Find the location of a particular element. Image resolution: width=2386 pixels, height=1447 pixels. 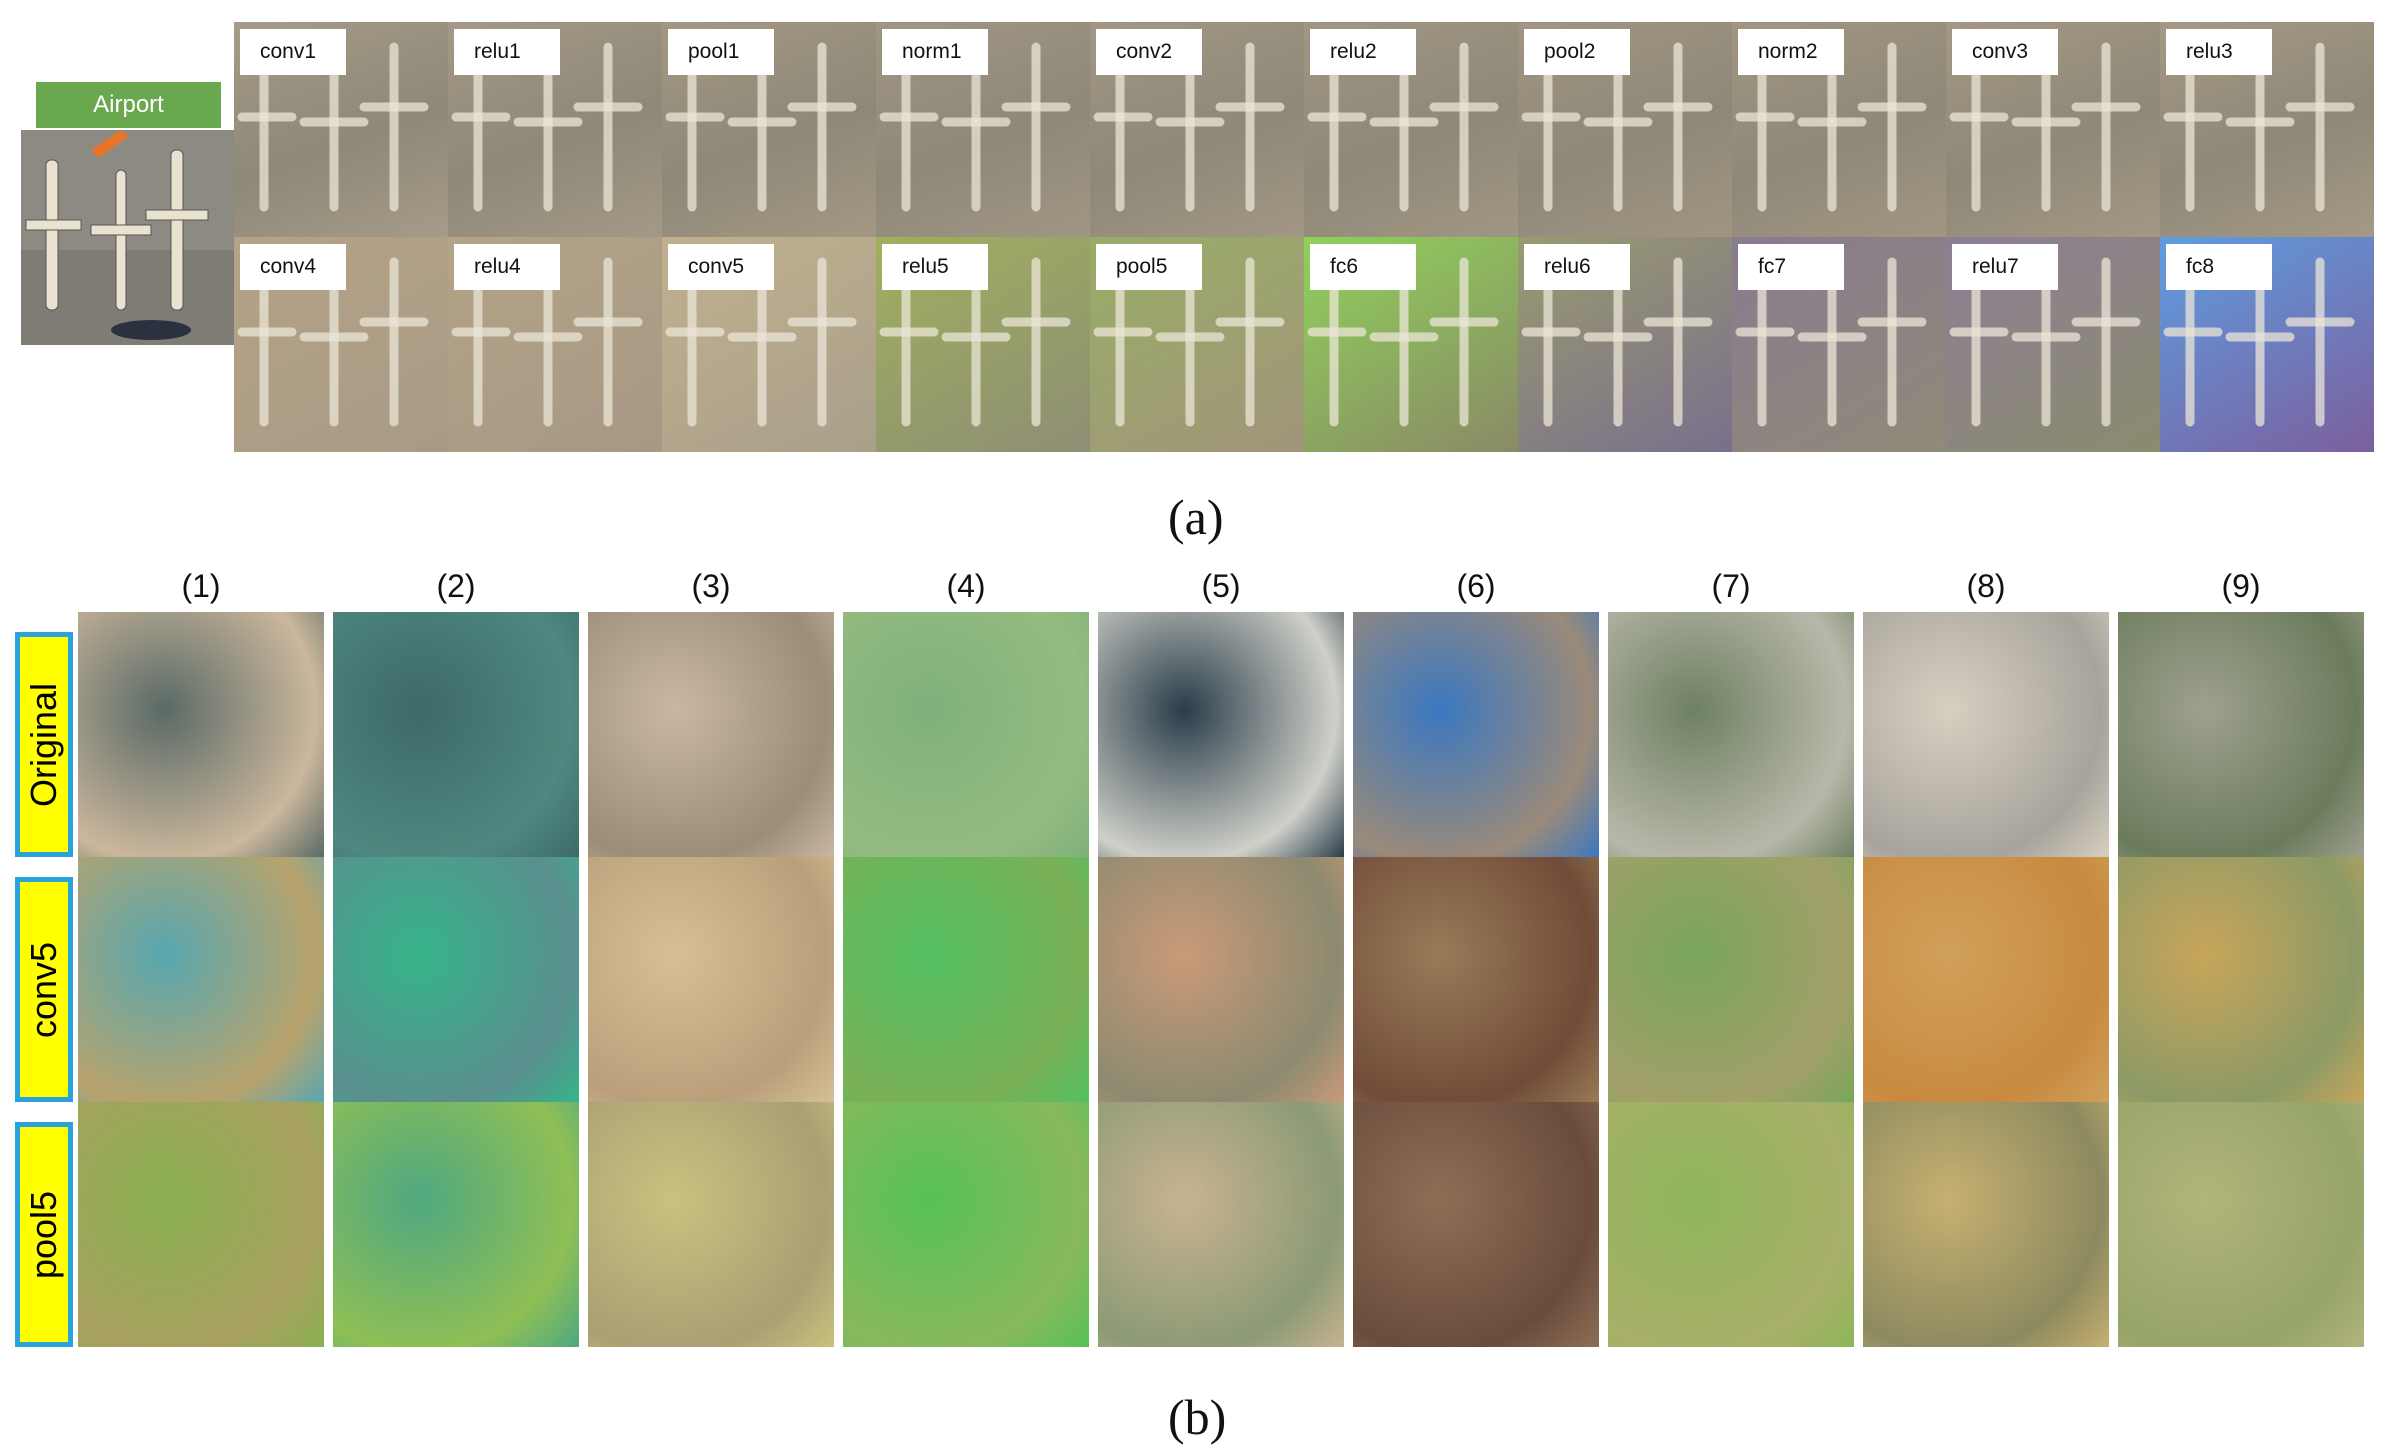

column-header: (4) is located at coordinates (966, 586).